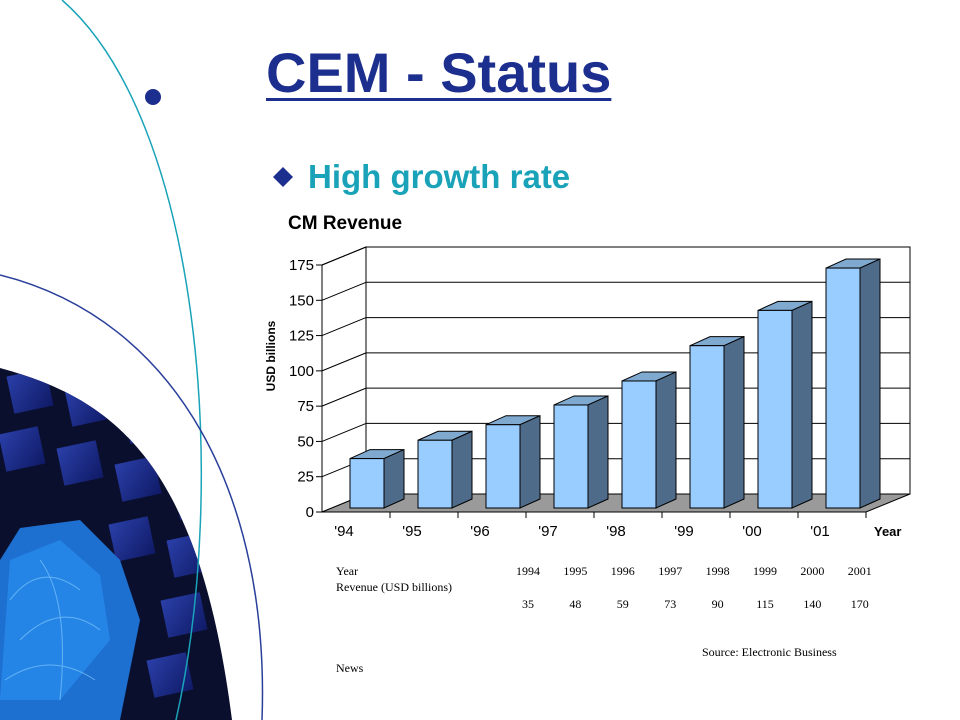 The width and height of the screenshot is (960, 720). Describe the element at coordinates (616, 503) in the screenshot. I see `chart-floor` at that location.